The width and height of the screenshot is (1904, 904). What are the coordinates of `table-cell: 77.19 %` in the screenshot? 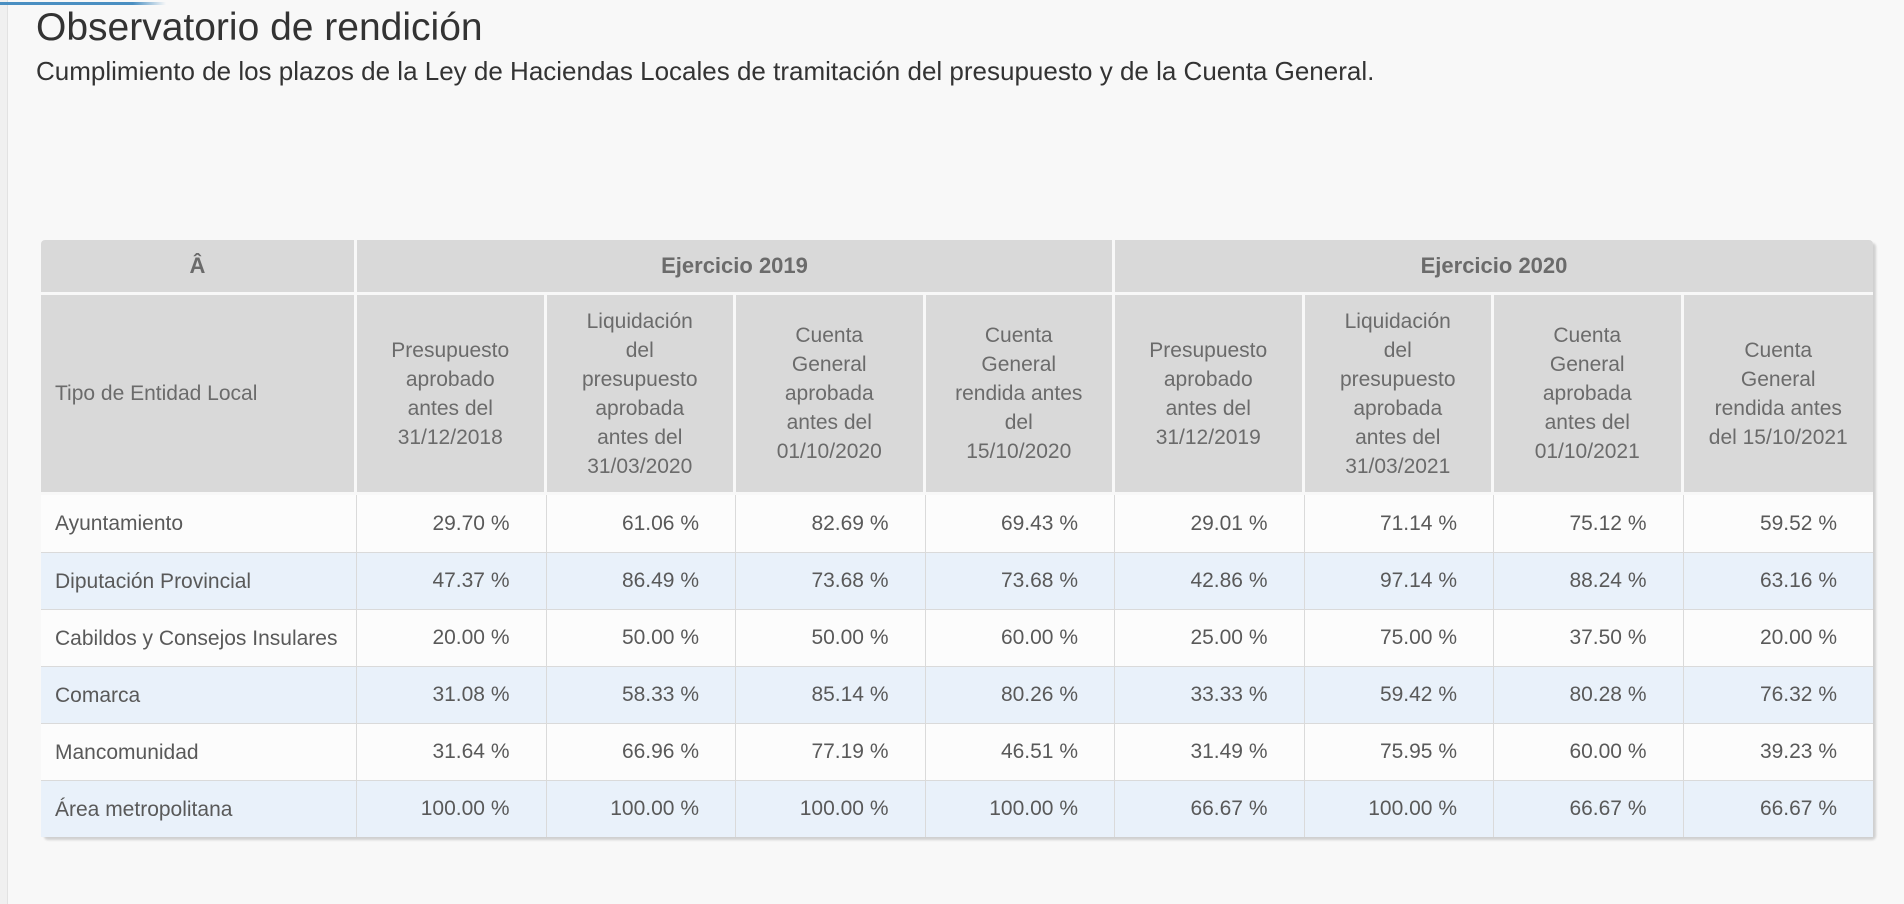 It's located at (831, 751).